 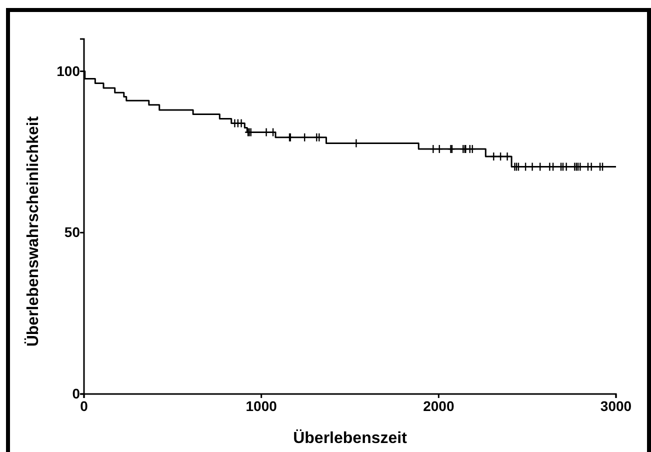 I want to click on x-tick-label: 3000, so click(x=616, y=406).